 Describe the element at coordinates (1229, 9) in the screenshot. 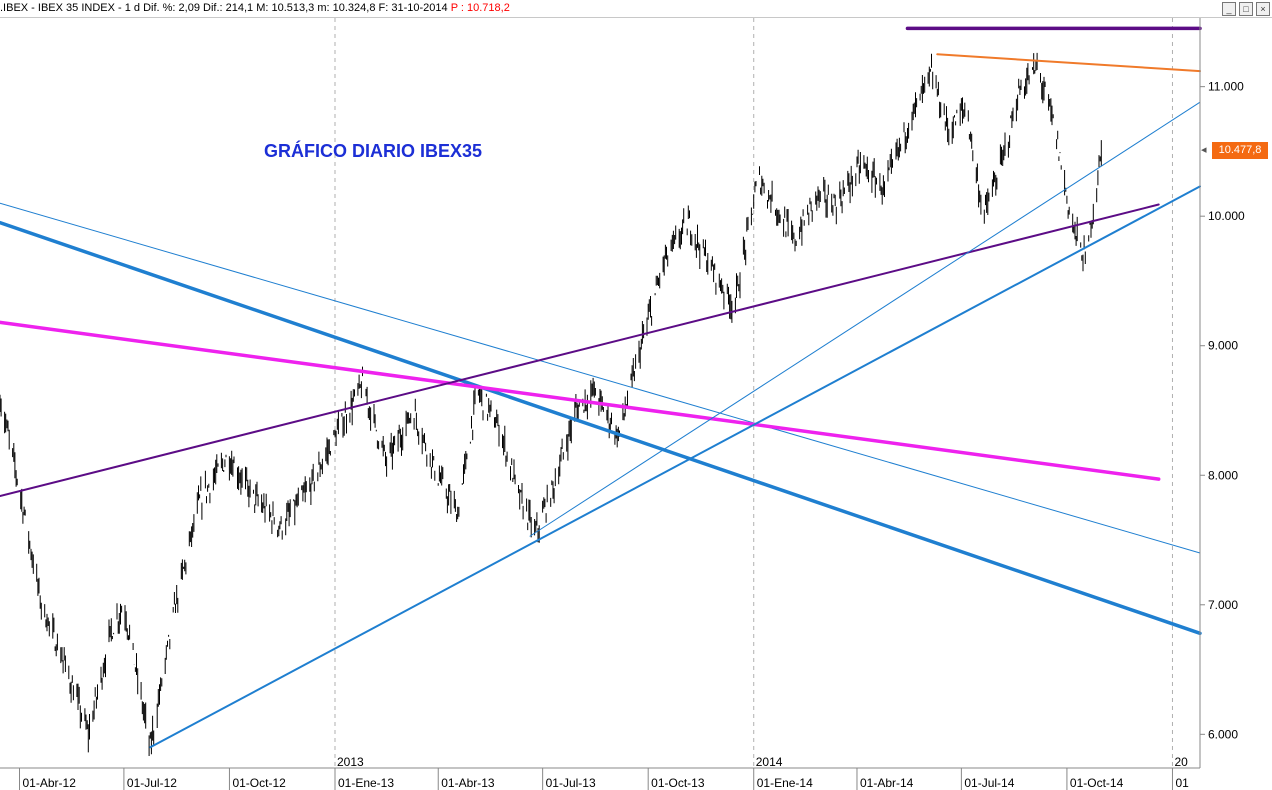

I see `minimize-button: _` at that location.